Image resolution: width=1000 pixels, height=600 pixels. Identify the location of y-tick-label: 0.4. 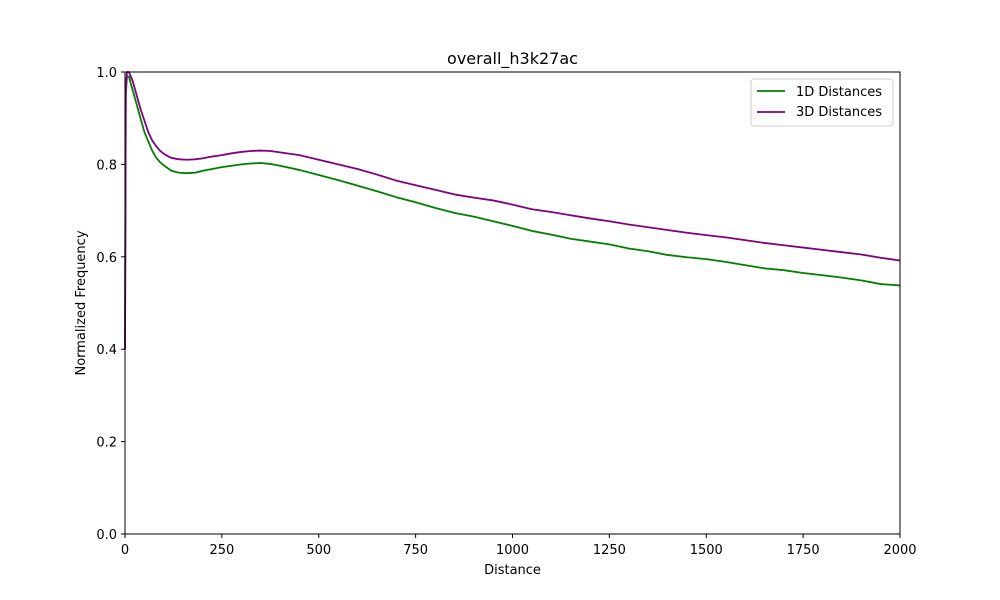
(106, 350).